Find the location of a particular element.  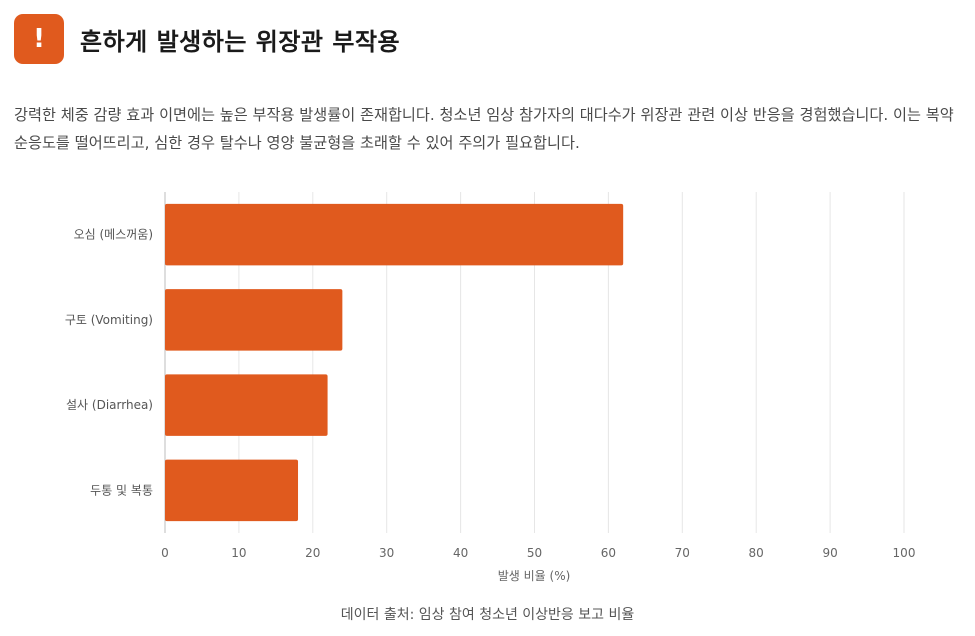

x-tick-label: 100 is located at coordinates (904, 553).